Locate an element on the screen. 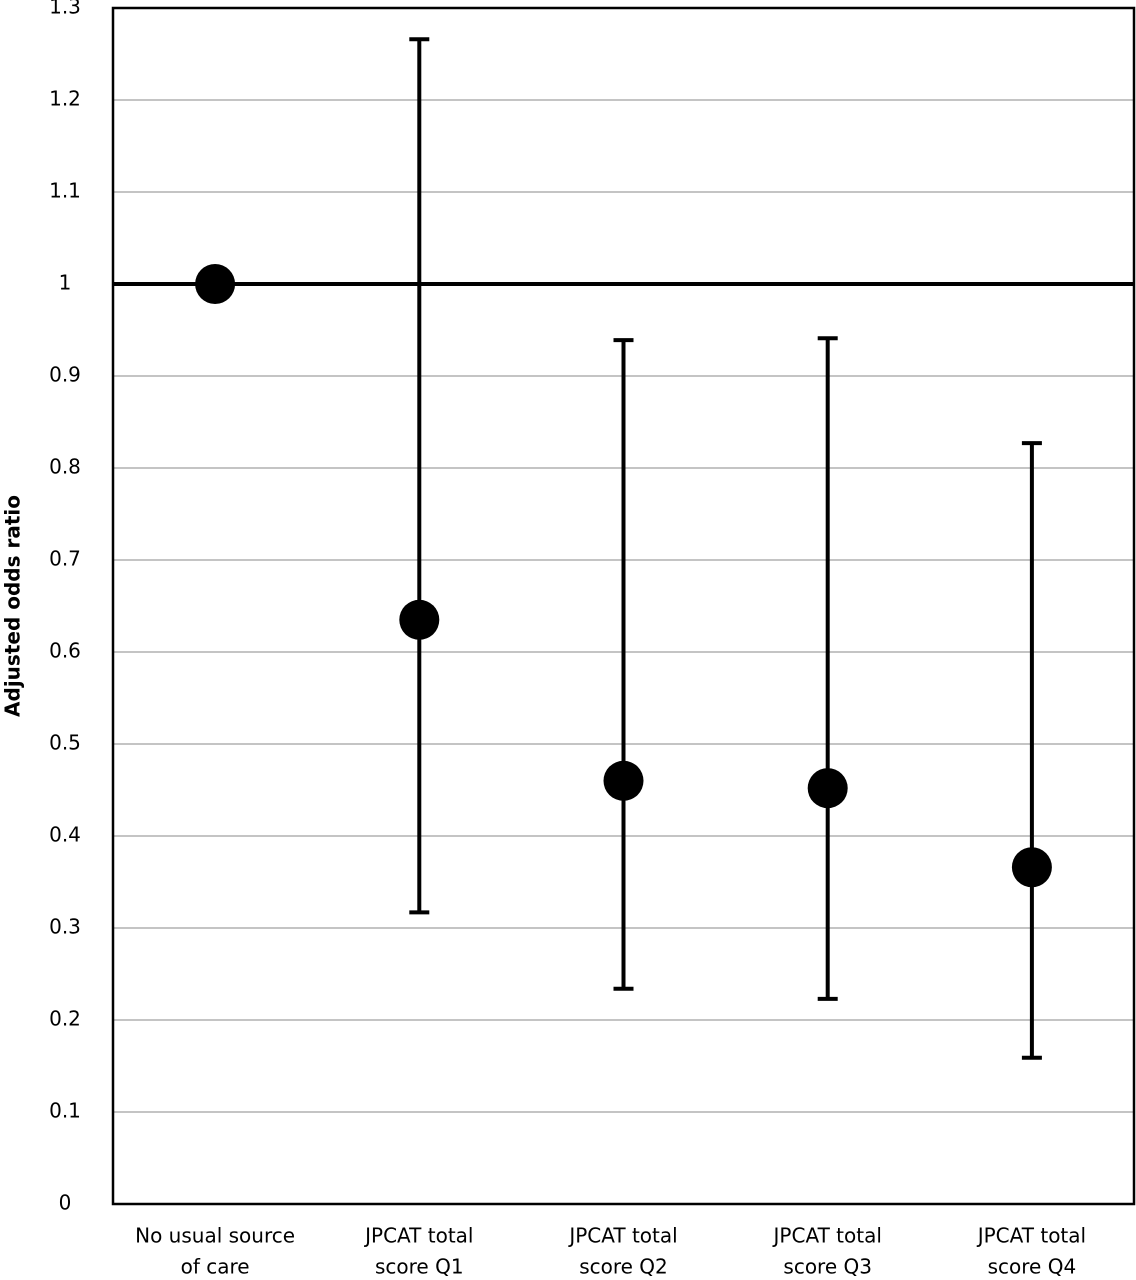 The image size is (1136, 1280). x-tick-label: of care is located at coordinates (215, 1267).